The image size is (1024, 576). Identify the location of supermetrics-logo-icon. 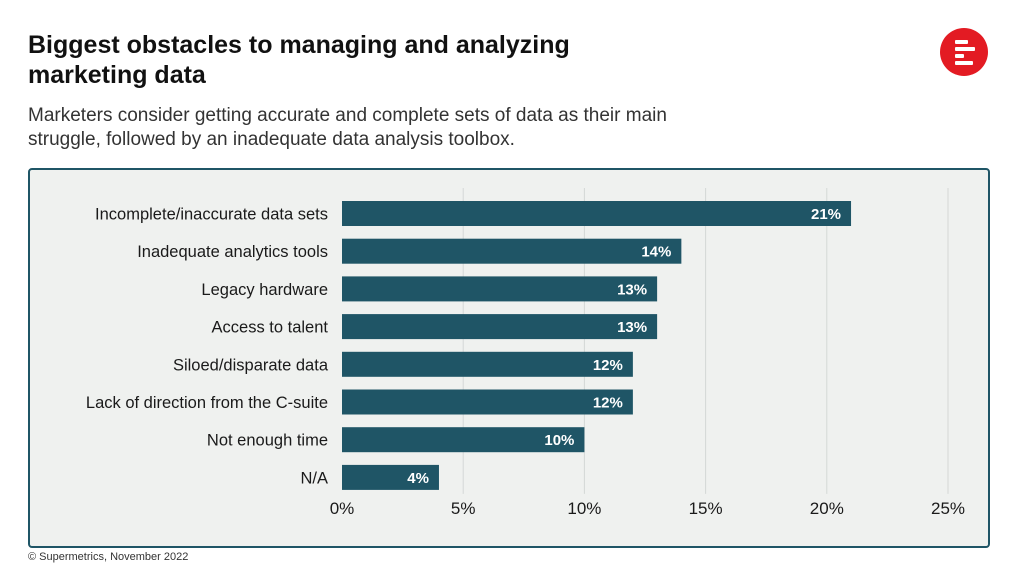
(964, 52).